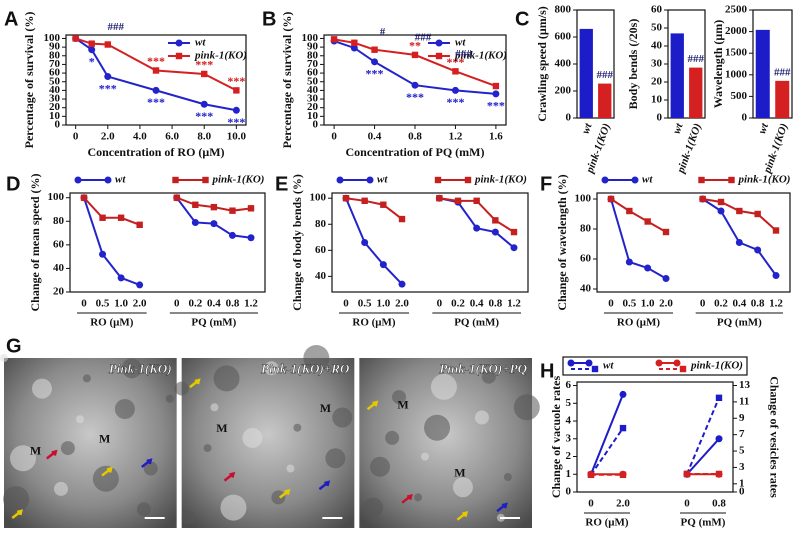 Image resolution: width=800 pixels, height=533 pixels. What do you see at coordinates (269, 19) in the screenshot?
I see `panel-letter: B` at bounding box center [269, 19].